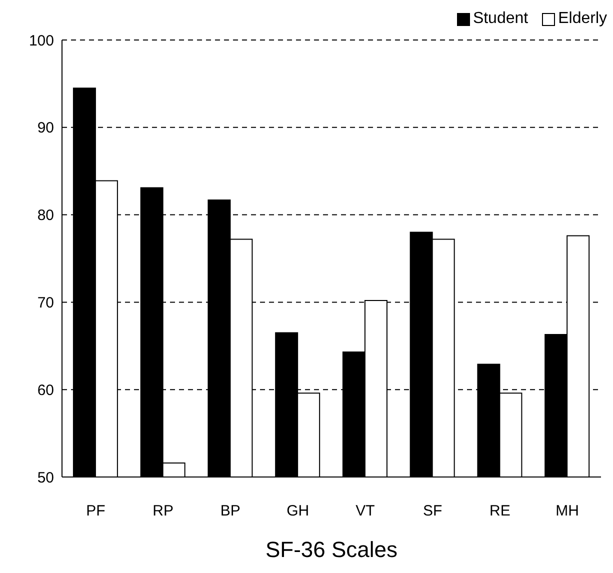 The image size is (613, 573). What do you see at coordinates (500, 19) in the screenshot?
I see `legend-label: Student` at bounding box center [500, 19].